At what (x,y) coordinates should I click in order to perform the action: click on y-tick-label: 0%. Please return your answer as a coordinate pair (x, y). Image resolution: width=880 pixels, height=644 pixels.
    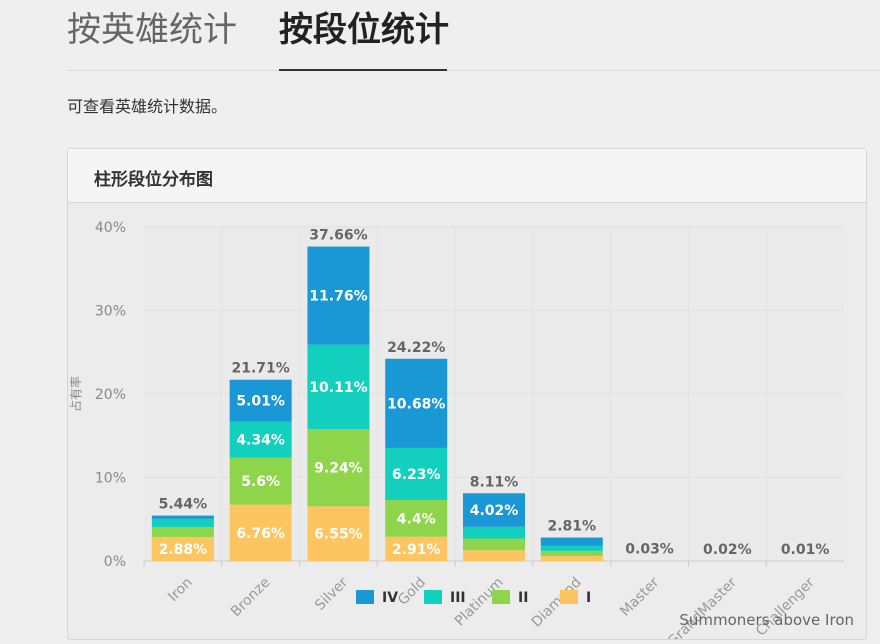
    Looking at the image, I should click on (115, 562).